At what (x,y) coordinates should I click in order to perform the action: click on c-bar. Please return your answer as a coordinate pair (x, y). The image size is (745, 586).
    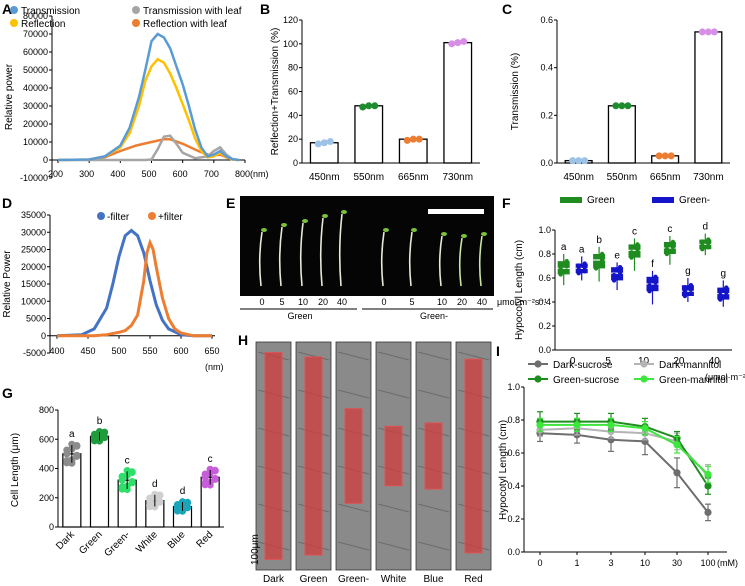
    Looking at the image, I should click on (708, 97).